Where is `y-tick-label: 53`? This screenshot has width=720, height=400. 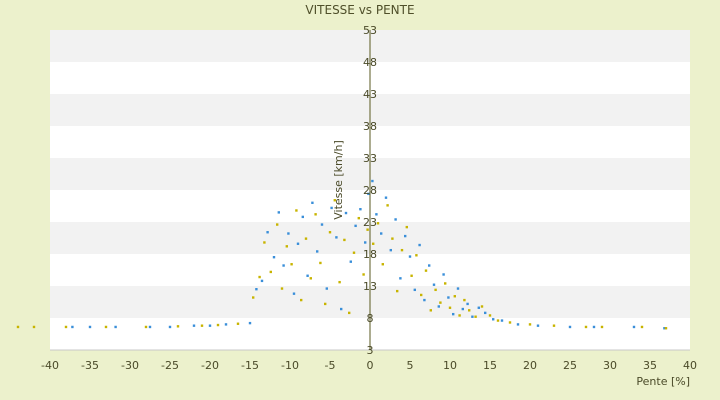 y-tick-label: 53 is located at coordinates (370, 30).